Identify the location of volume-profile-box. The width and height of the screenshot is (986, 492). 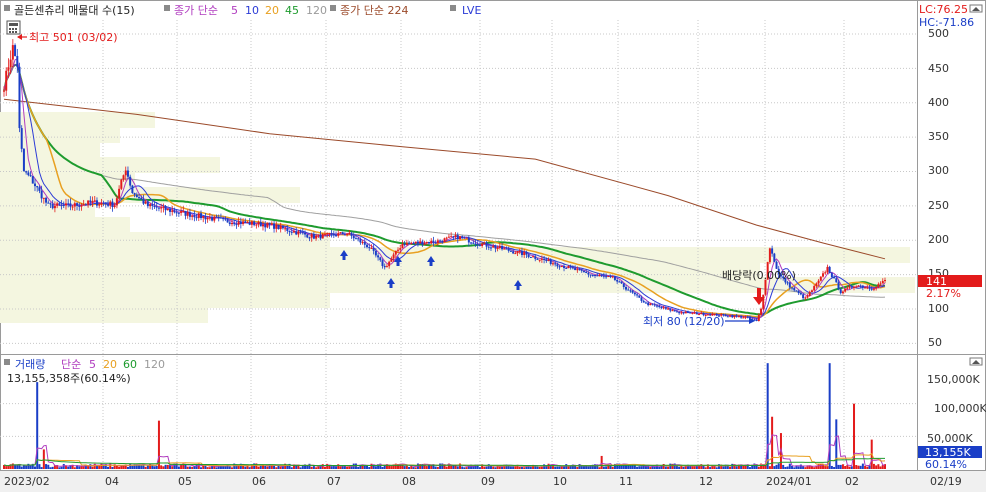
(380, 270).